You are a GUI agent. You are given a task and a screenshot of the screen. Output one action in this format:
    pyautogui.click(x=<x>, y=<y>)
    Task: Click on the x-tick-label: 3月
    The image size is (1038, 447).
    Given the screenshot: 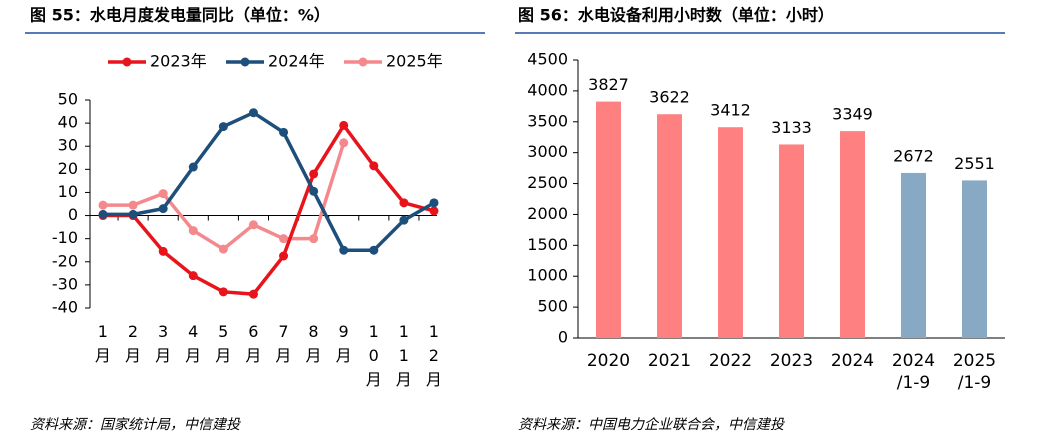 What is the action you would take?
    pyautogui.click(x=163, y=343)
    